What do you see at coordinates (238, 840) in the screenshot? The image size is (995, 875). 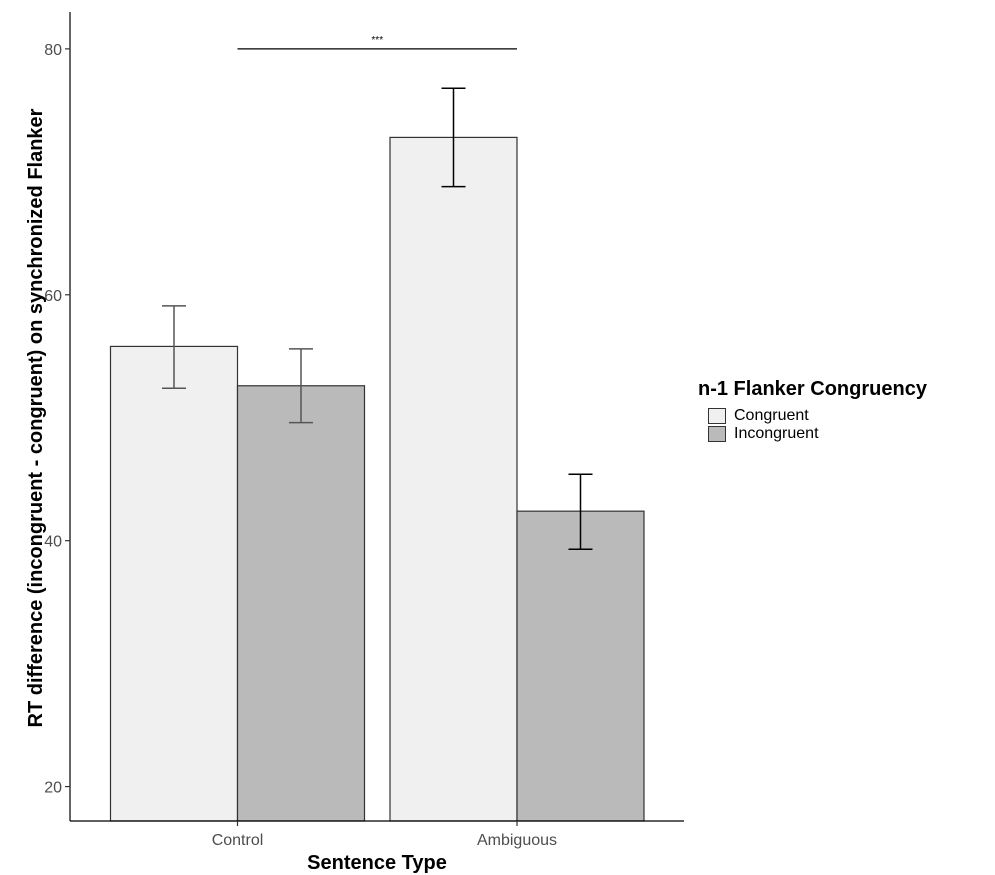 I see `x-tick-label-control: Control` at bounding box center [238, 840].